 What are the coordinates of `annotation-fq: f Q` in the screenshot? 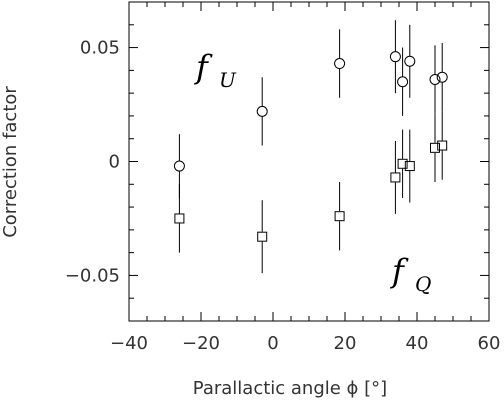 It's located at (410, 274).